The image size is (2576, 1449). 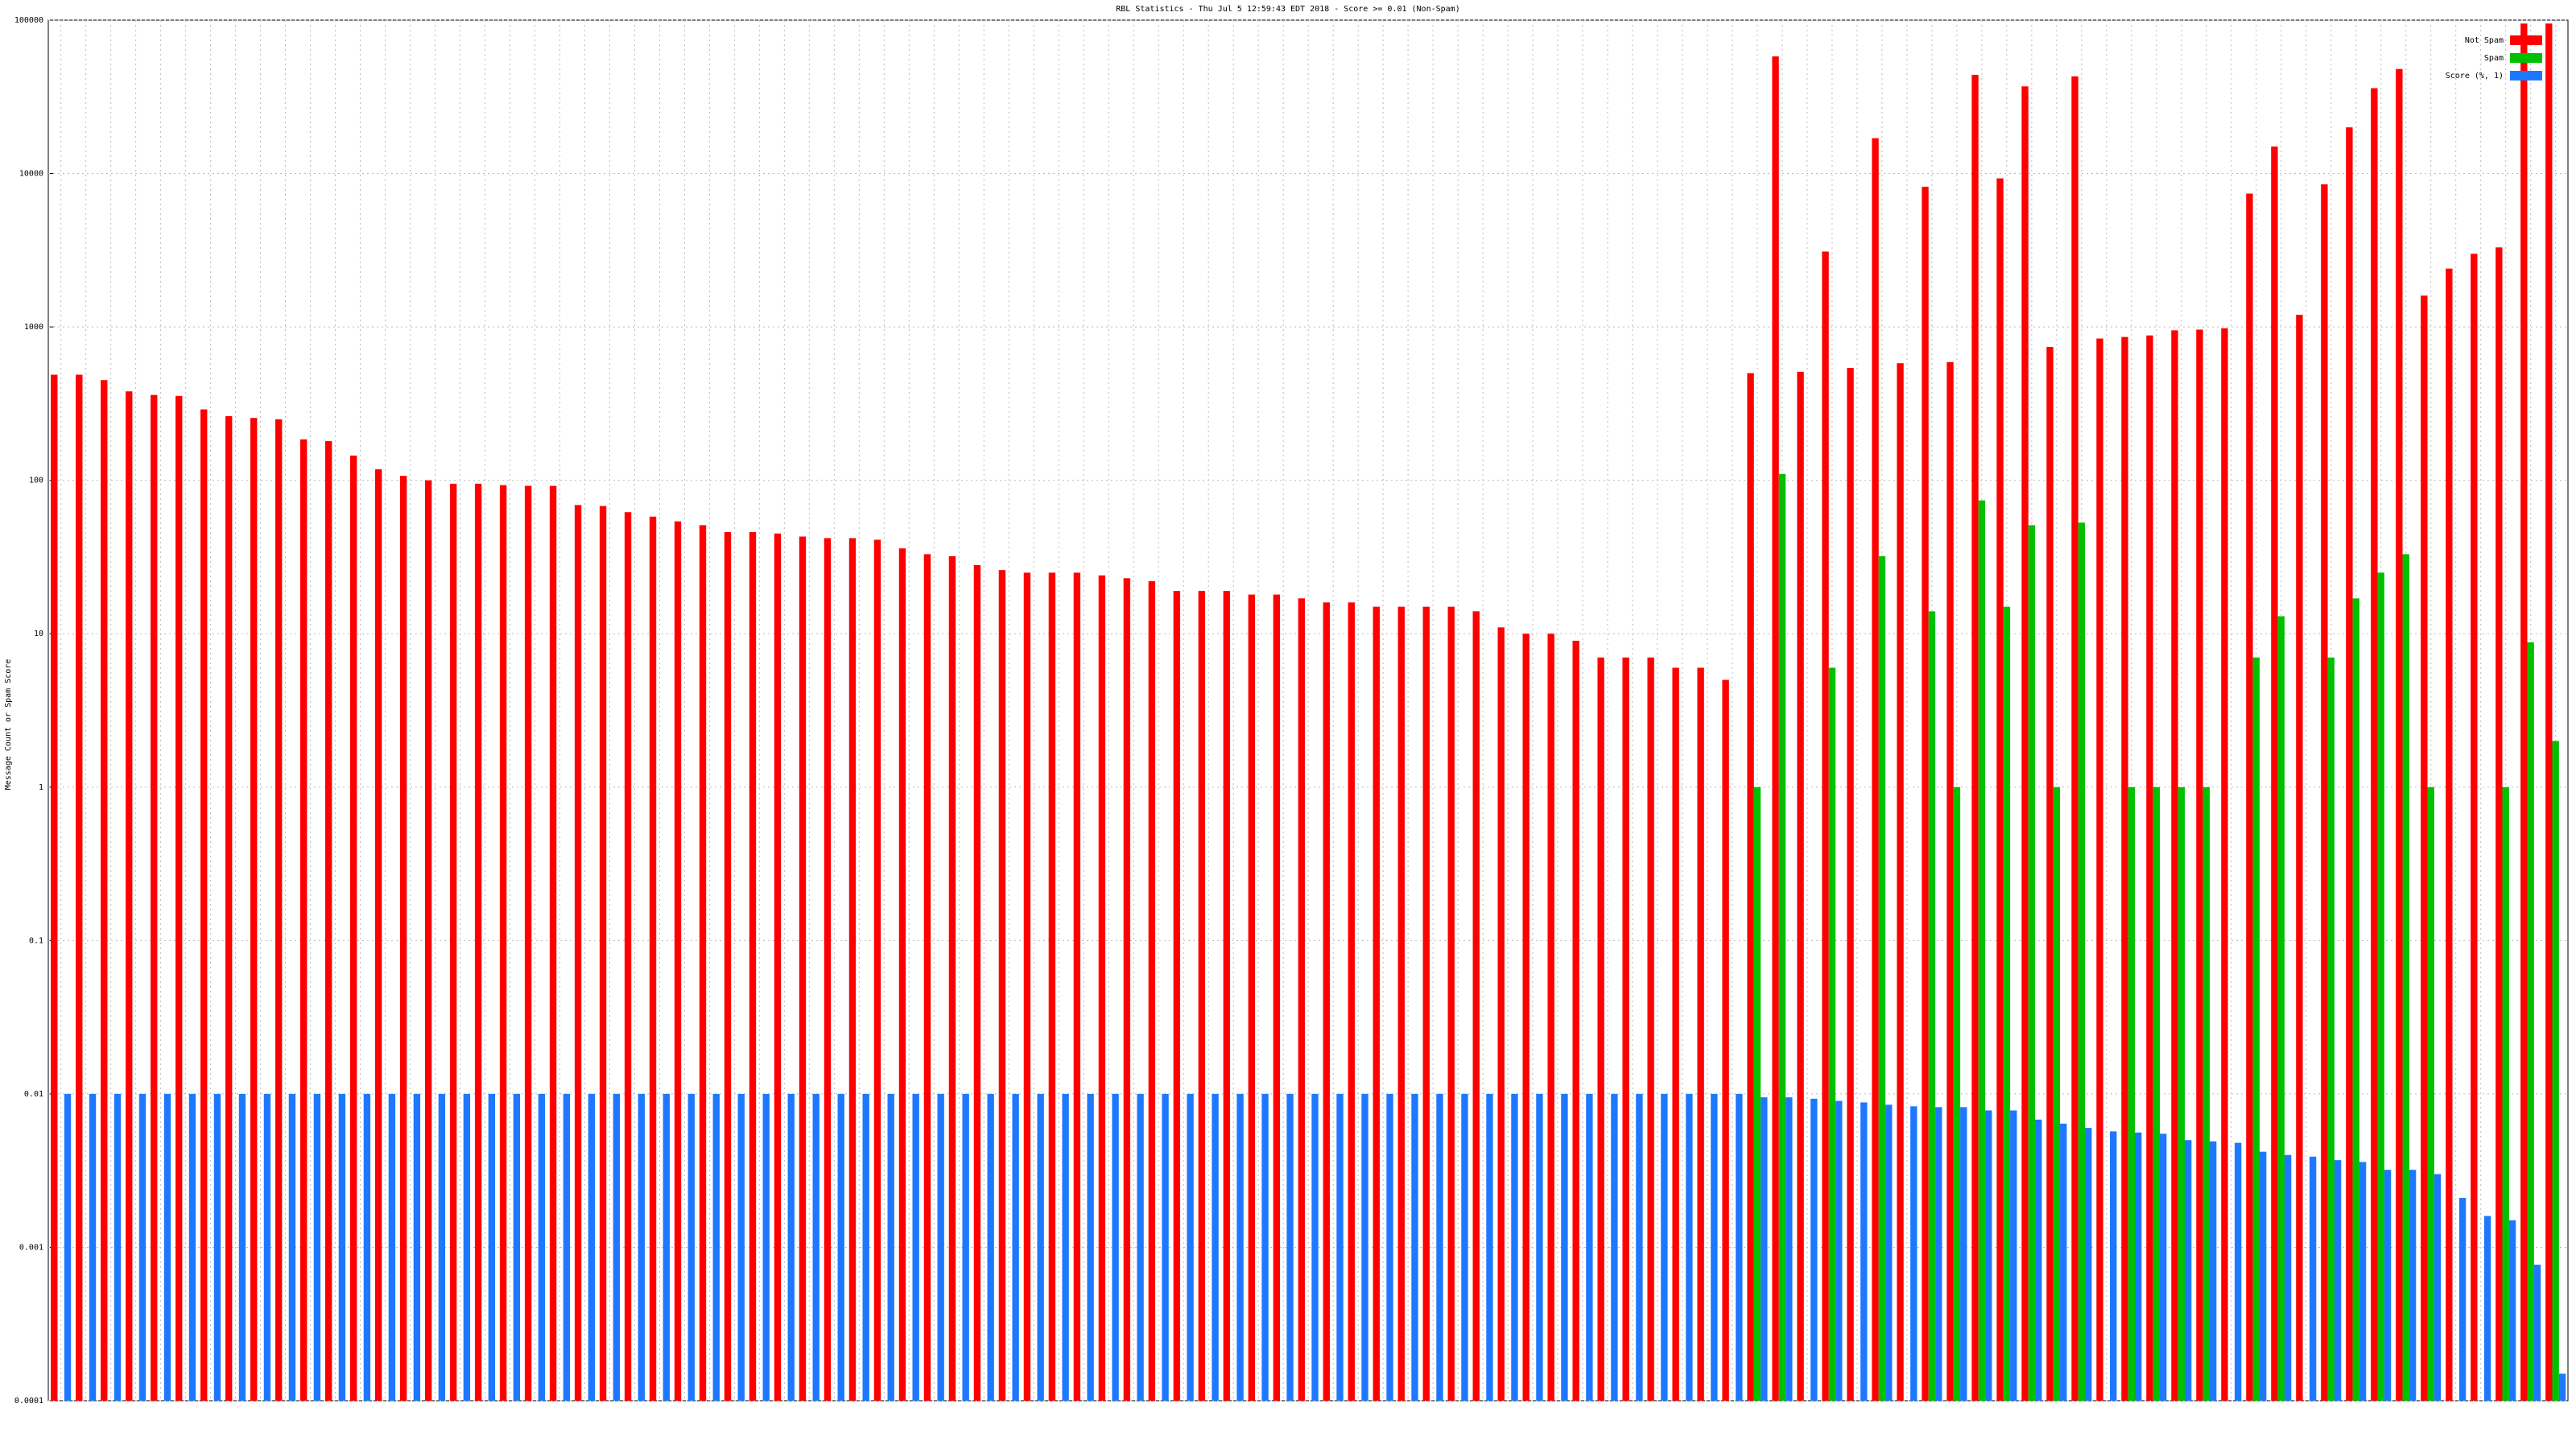 What do you see at coordinates (41, 787) in the screenshot?
I see `y-tick-label: 1` at bounding box center [41, 787].